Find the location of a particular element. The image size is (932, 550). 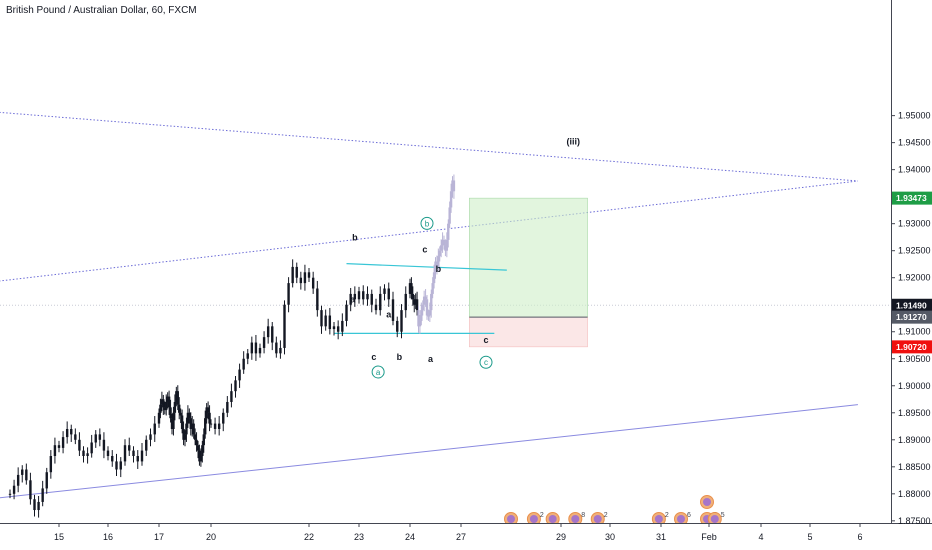

event-count: 5 is located at coordinates (723, 515).